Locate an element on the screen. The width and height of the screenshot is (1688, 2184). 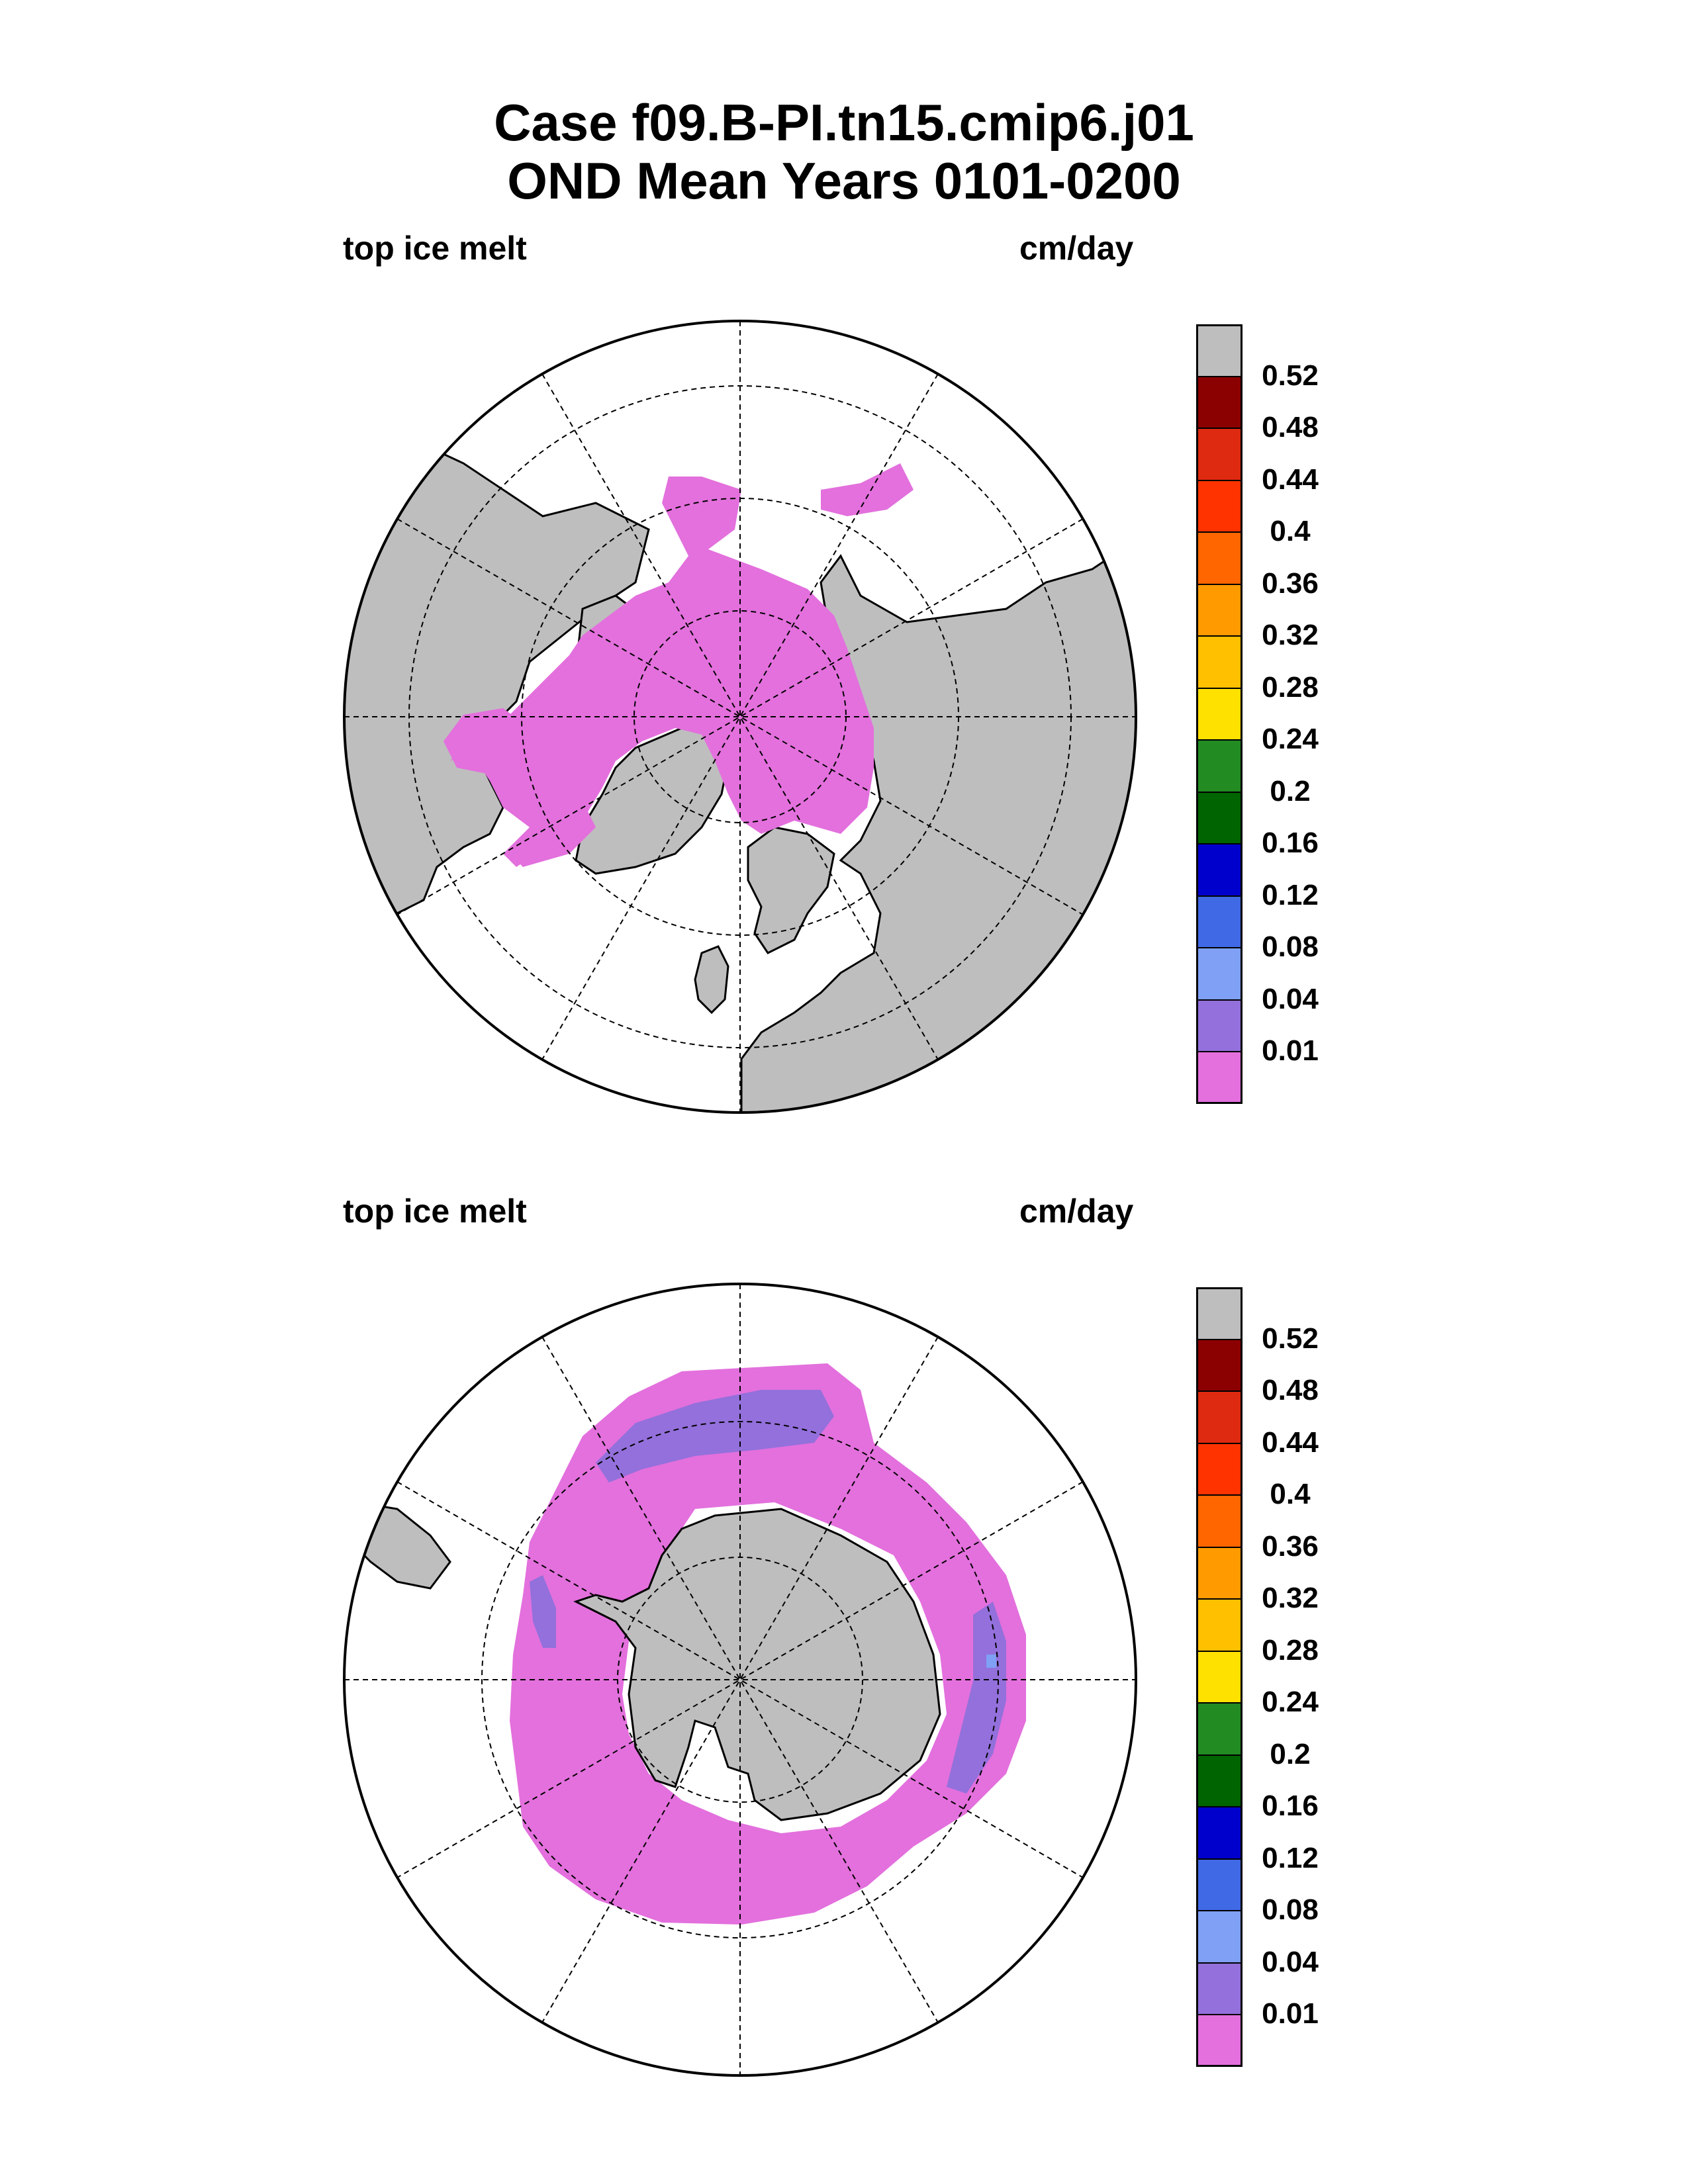
south-melt-patch-pacific is located at coordinates (715, 1436).